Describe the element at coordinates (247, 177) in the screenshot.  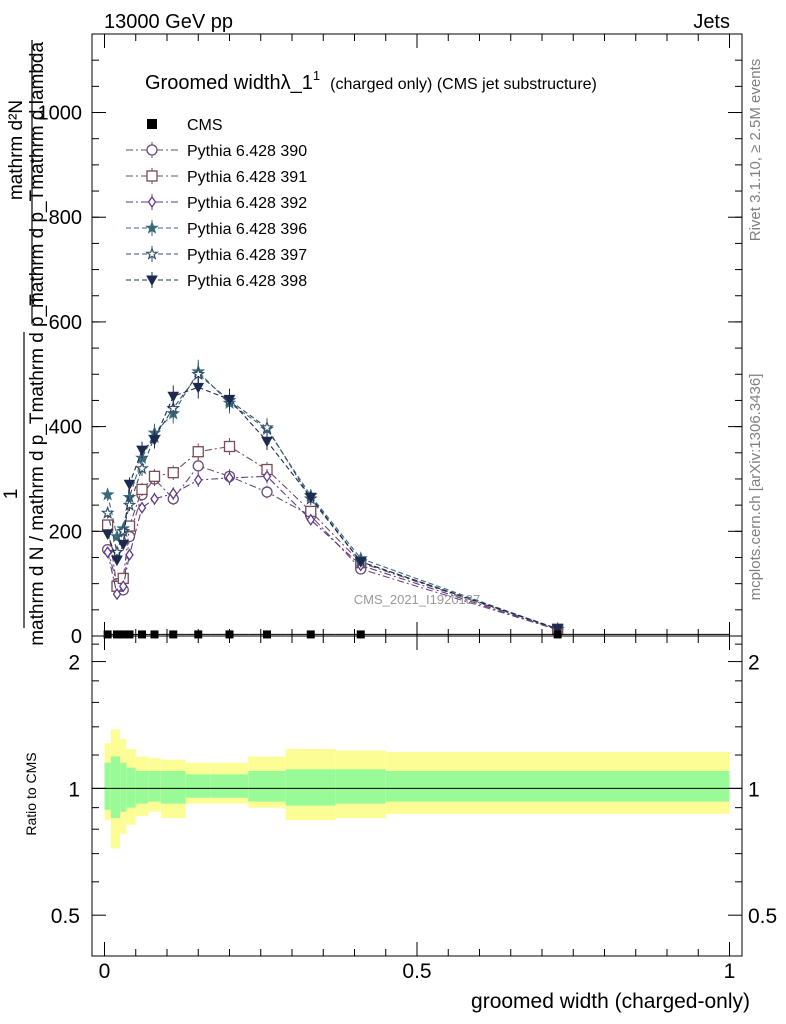
I see `legend-label: Pythia 6.428 391` at that location.